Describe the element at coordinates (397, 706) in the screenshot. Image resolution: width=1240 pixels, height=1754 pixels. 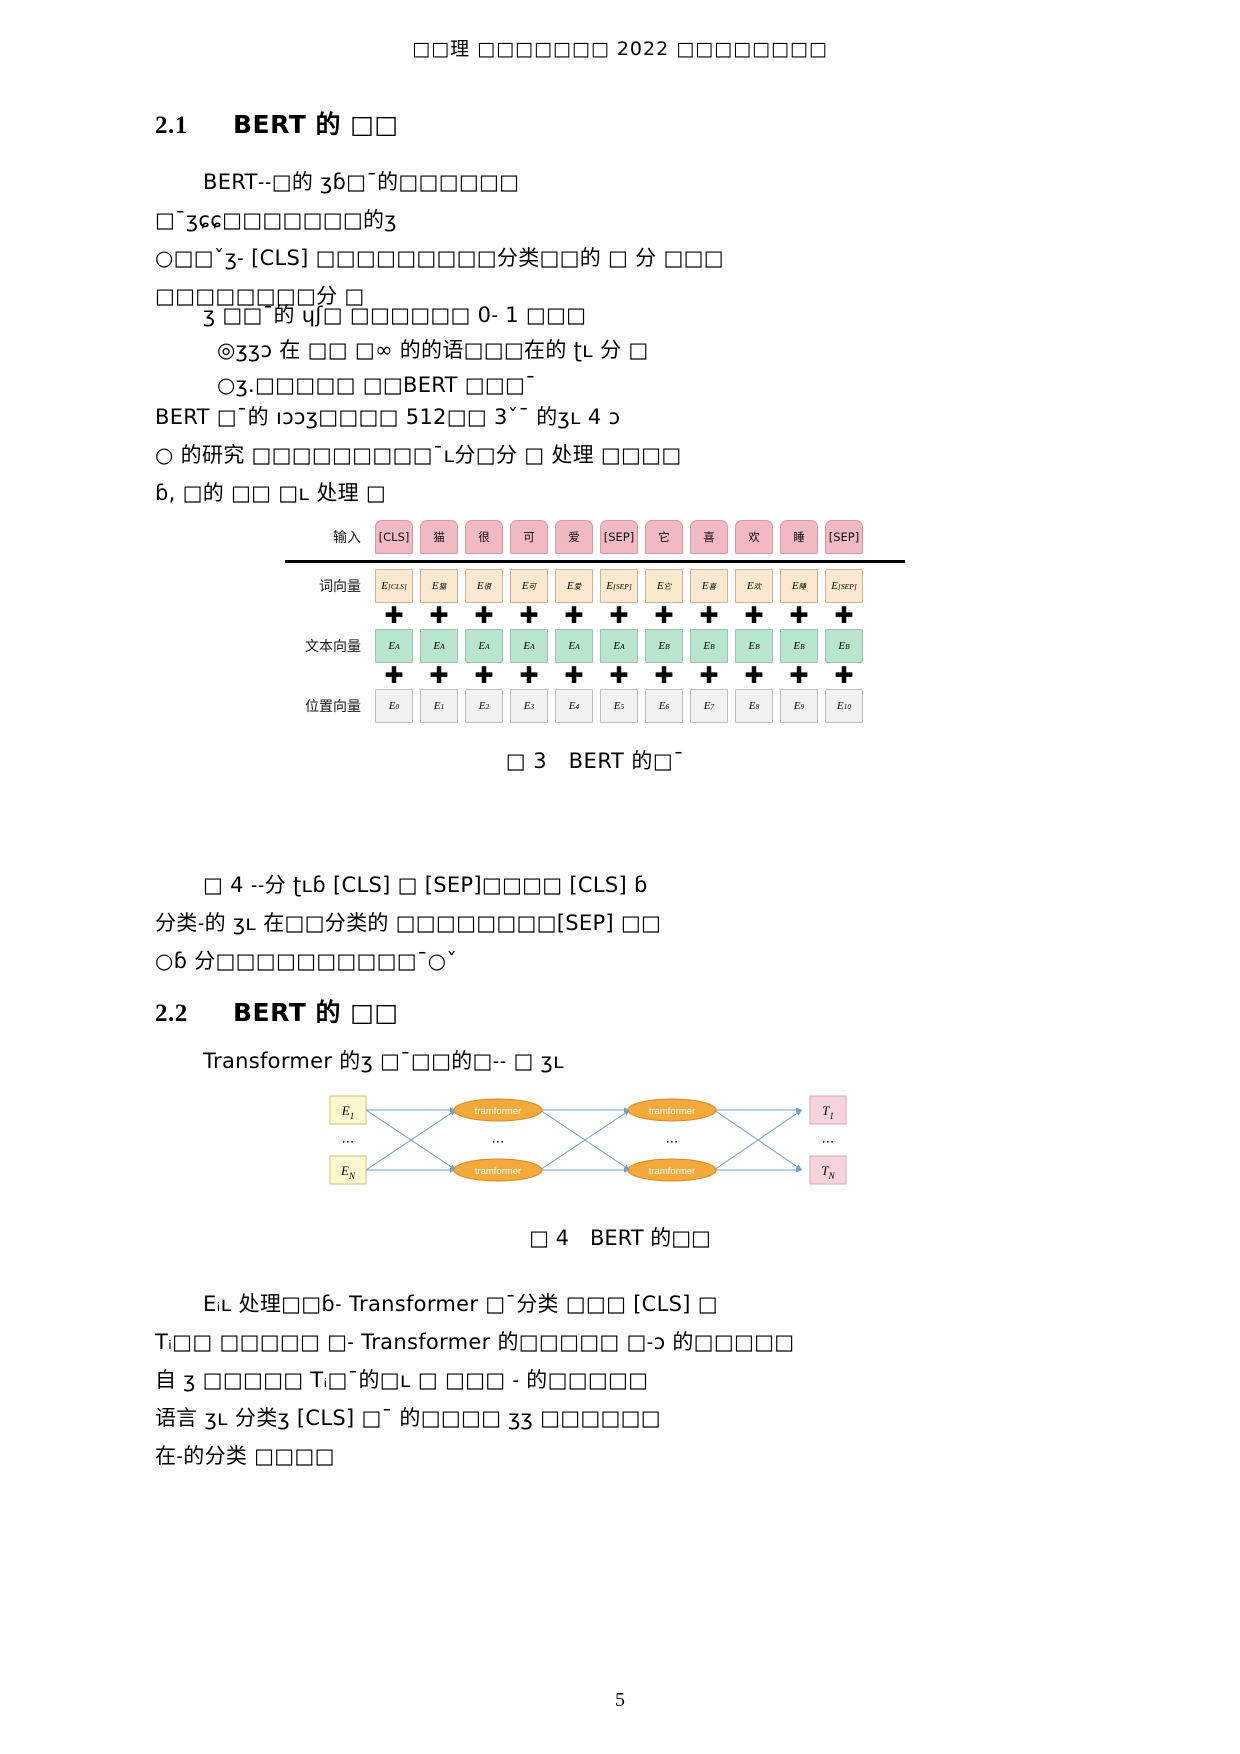
I see `cell-sub: 0` at that location.